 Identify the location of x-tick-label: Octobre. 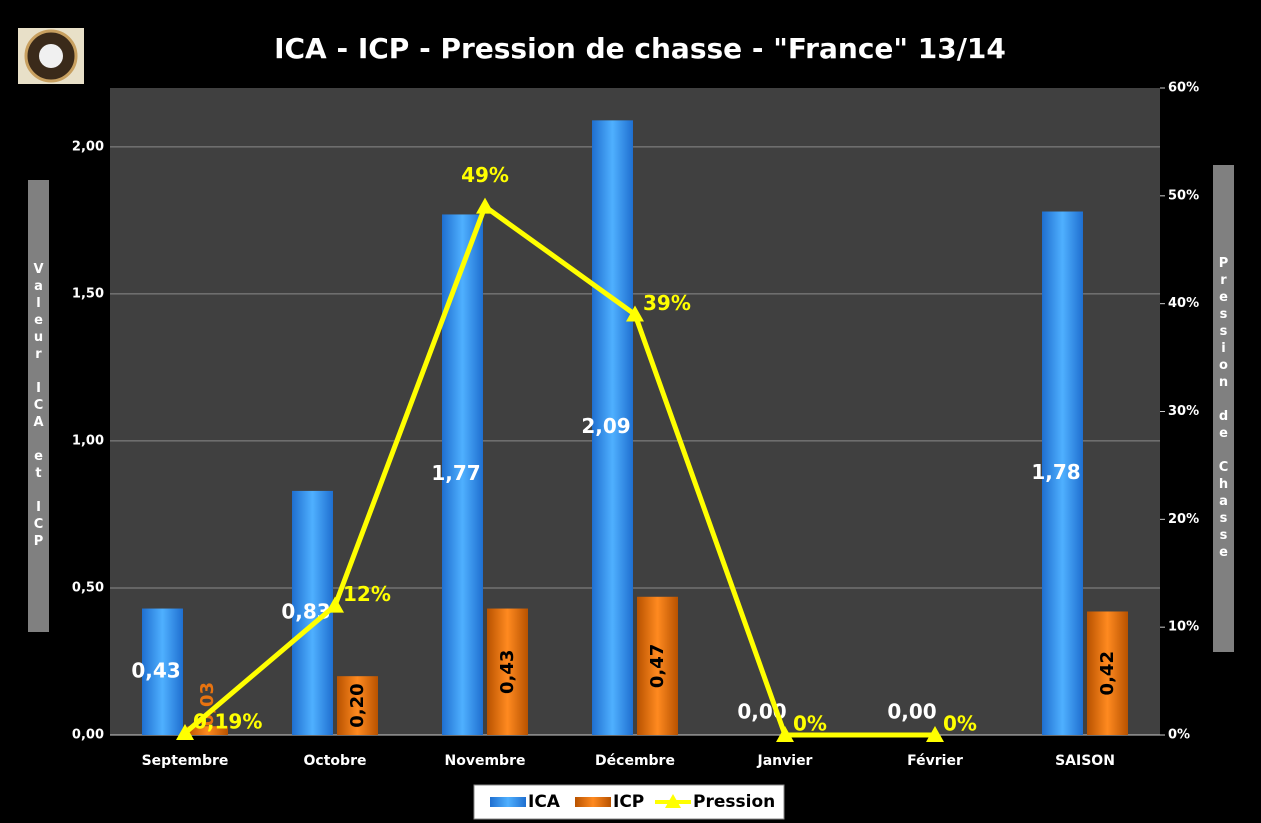
(335, 761).